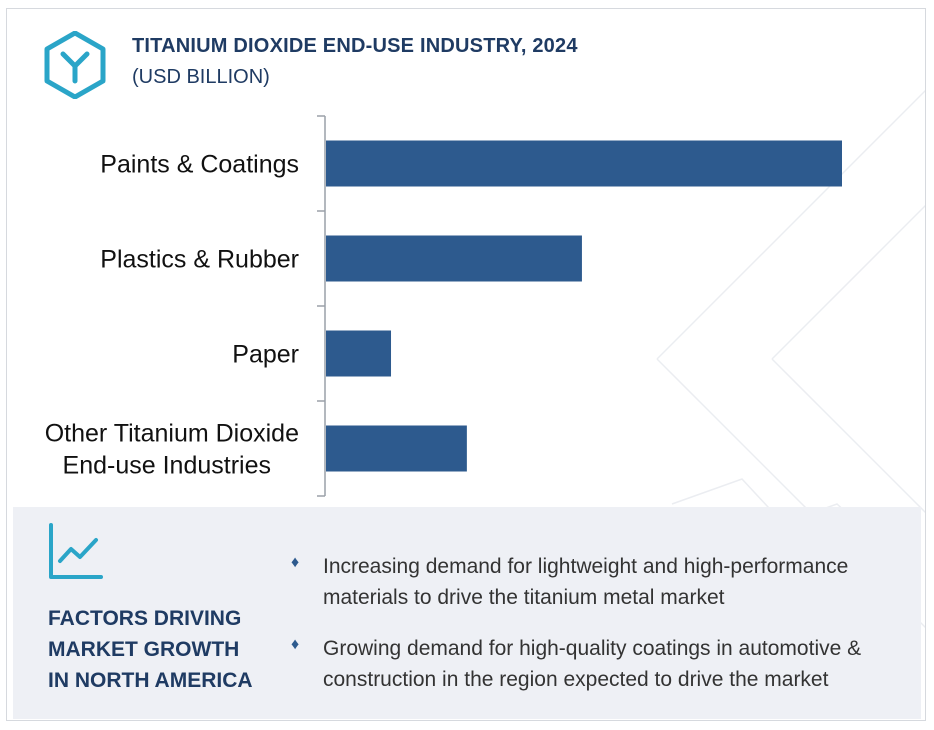 This screenshot has width=934, height=730. Describe the element at coordinates (75, 65) in the screenshot. I see `hexagon-y-logo-icon` at that location.